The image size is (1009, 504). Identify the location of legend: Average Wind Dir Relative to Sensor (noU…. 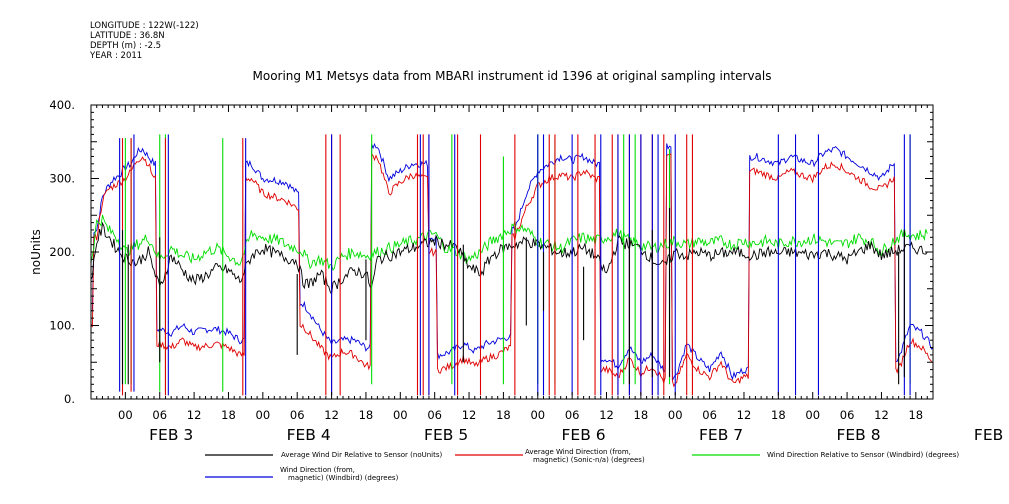
(582, 465).